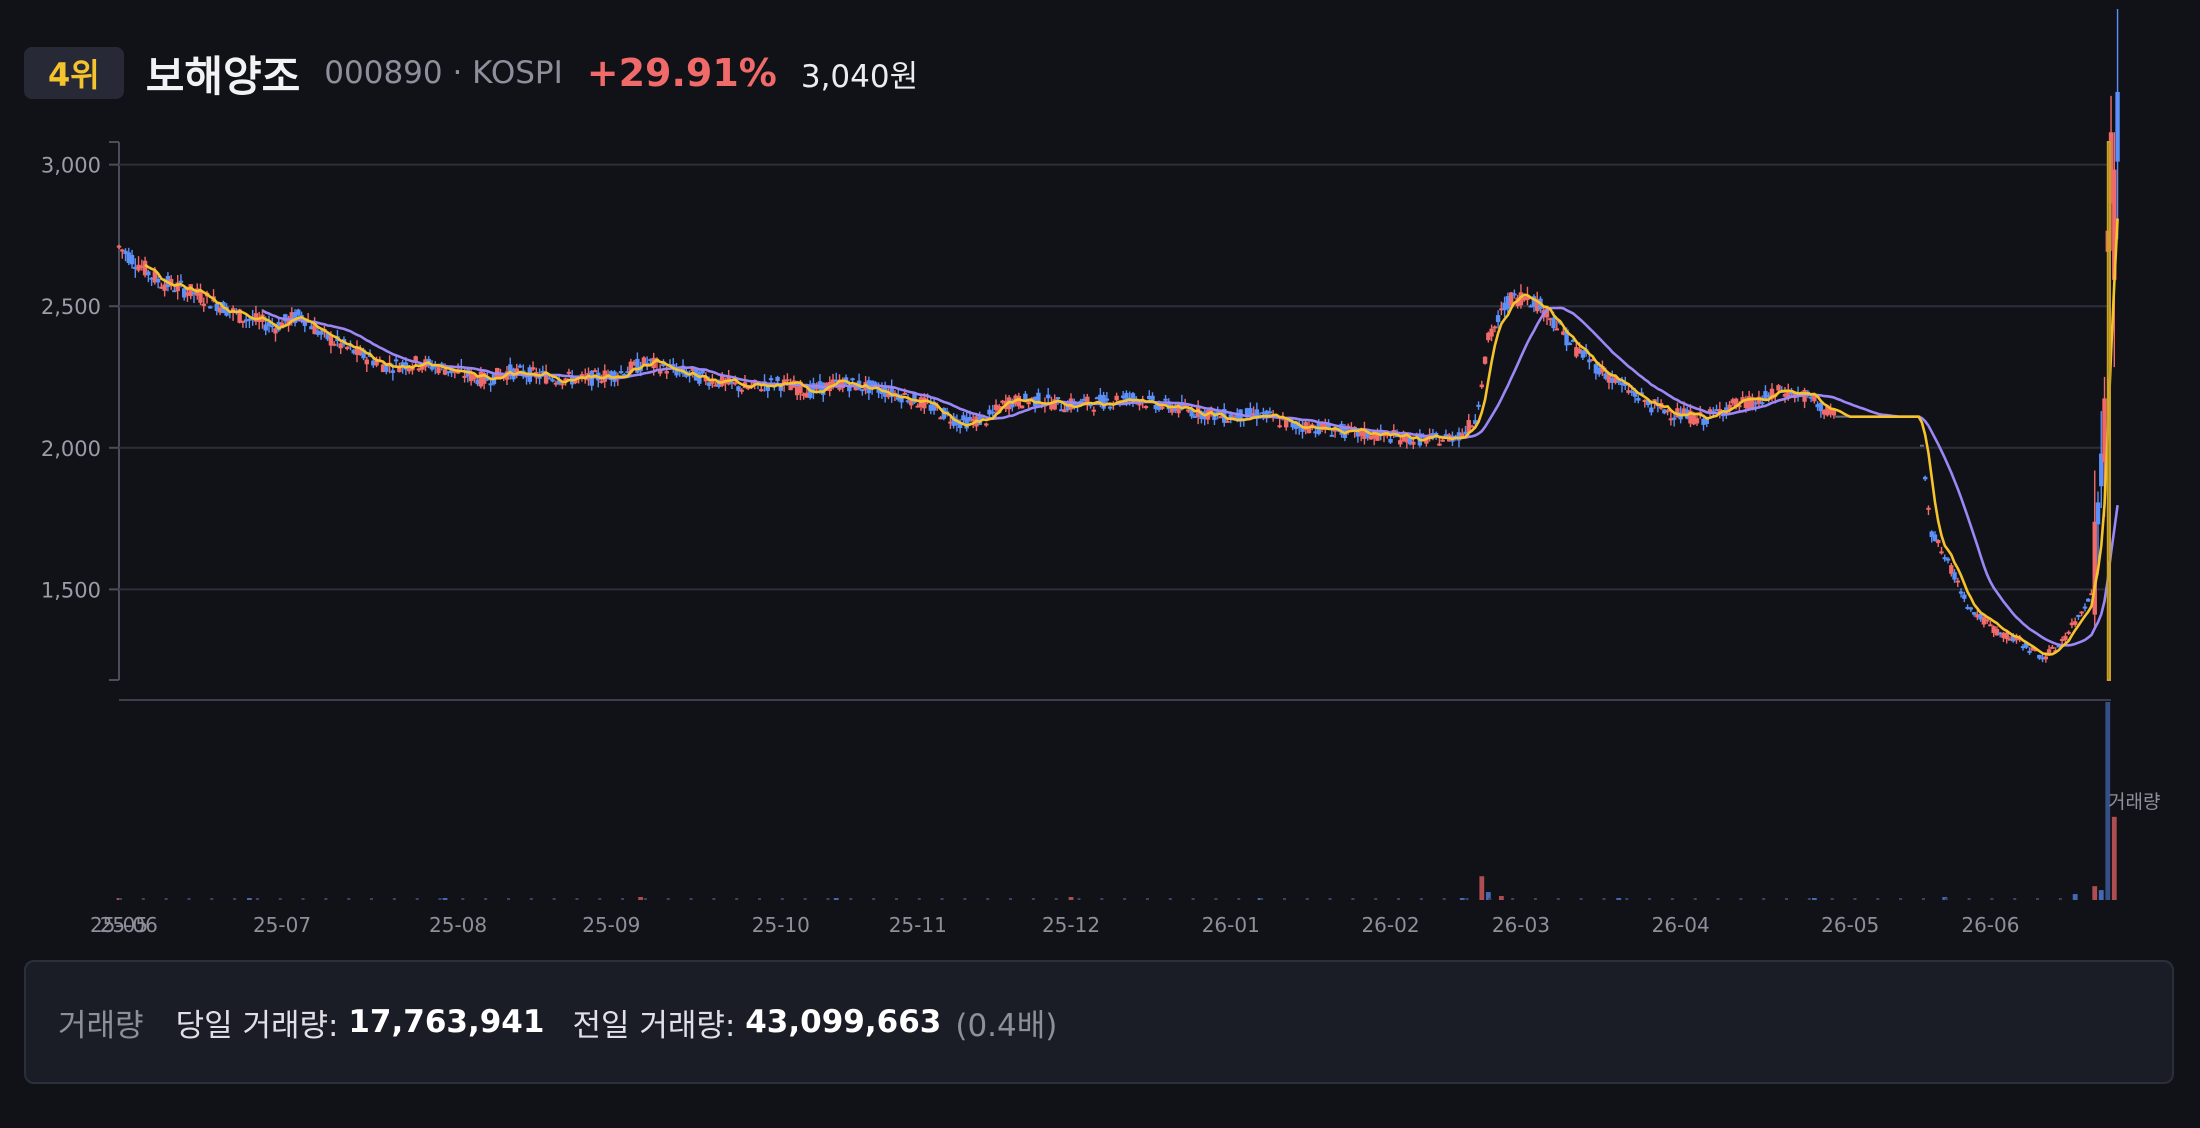 This screenshot has width=2200, height=1128. What do you see at coordinates (257, 1025) in the screenshot?
I see `today-volume-label: 당일 거래량:` at bounding box center [257, 1025].